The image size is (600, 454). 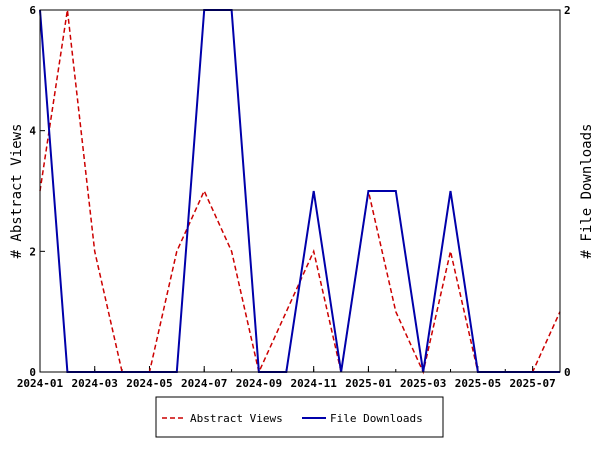 I want to click on y-right-tick-label: 2, so click(x=567, y=10).